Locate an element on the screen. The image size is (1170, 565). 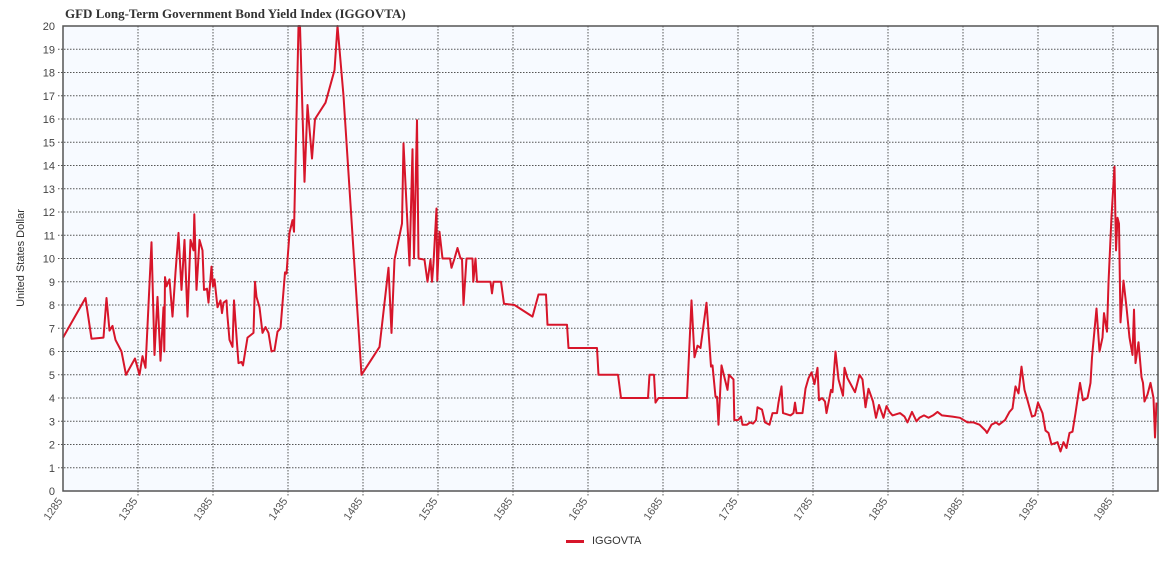
svg-text: 1785 is located at coordinates (804, 509).